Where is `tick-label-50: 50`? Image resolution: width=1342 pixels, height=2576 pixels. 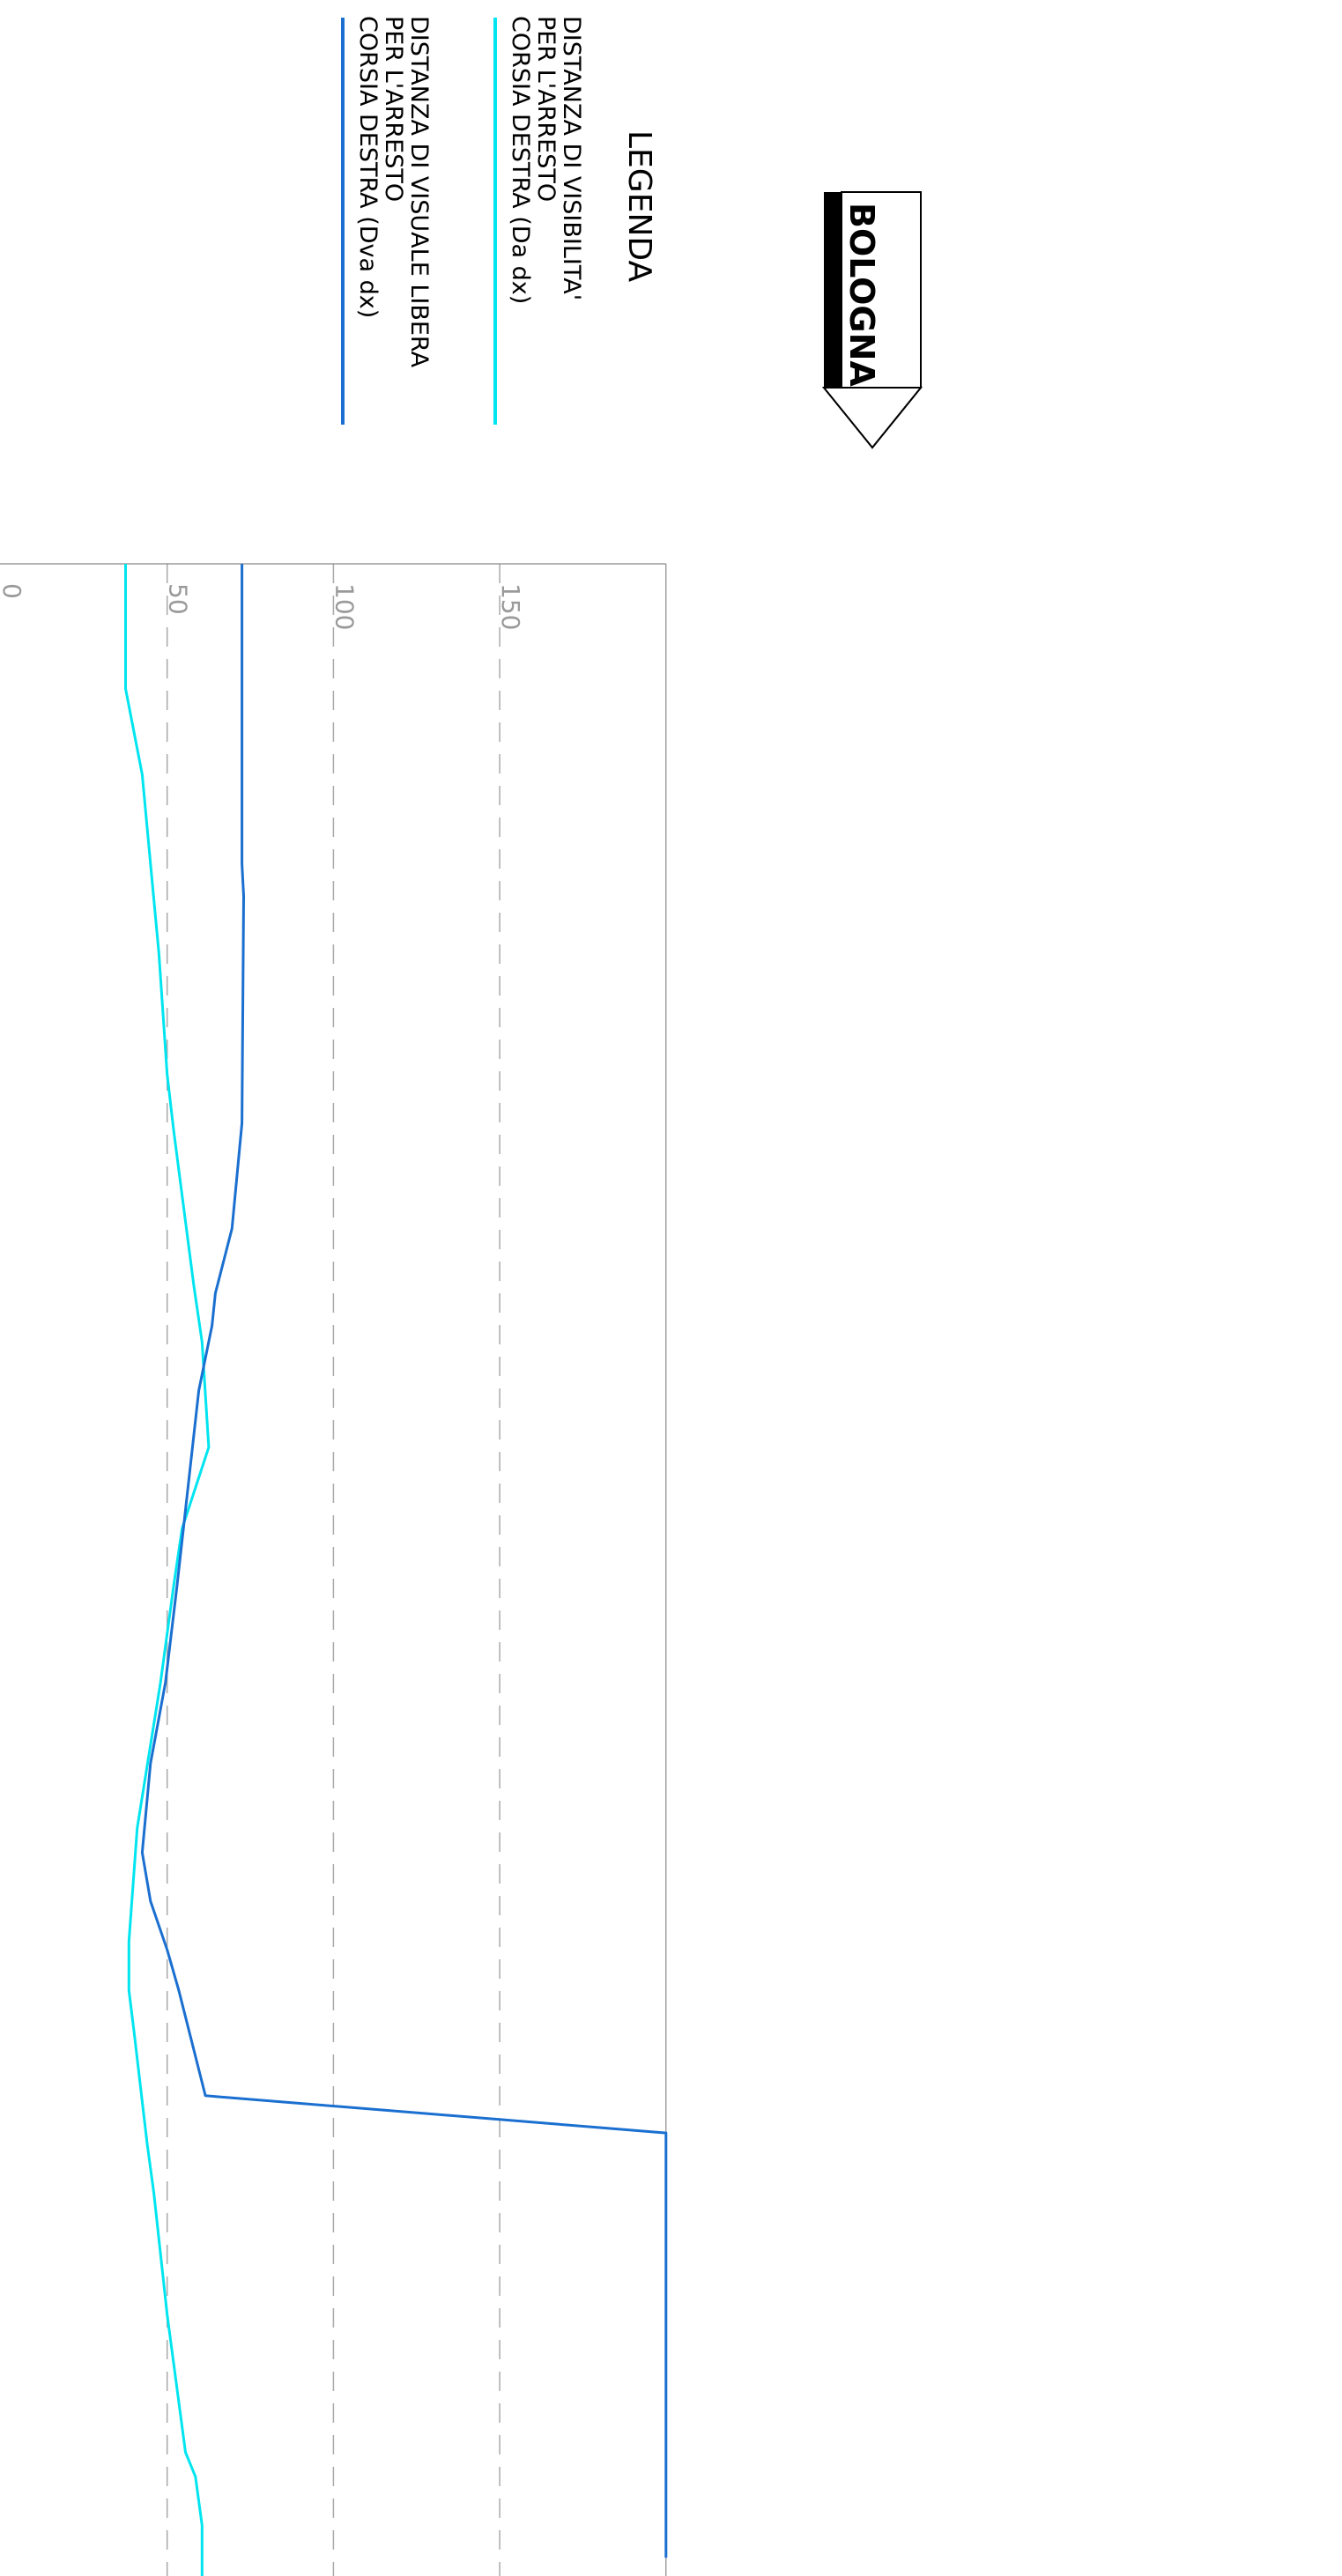 tick-label-50: 50 is located at coordinates (178, 599).